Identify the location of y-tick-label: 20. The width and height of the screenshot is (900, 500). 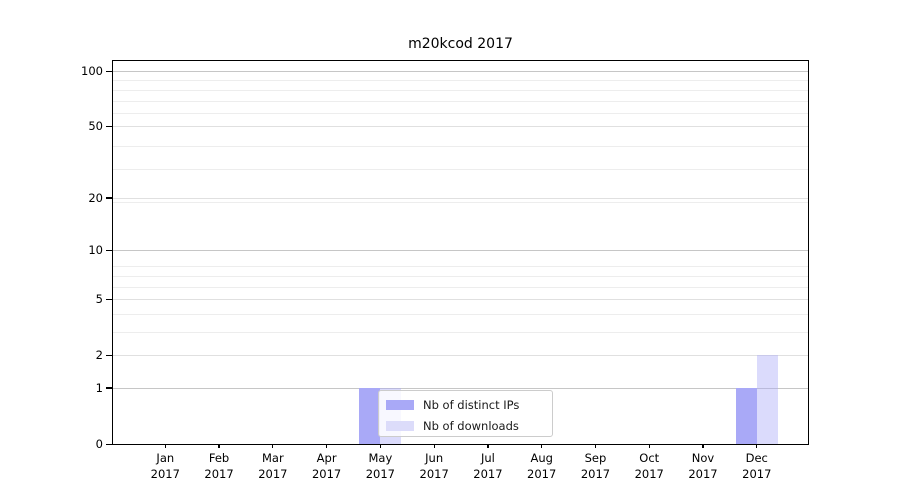
(95, 197).